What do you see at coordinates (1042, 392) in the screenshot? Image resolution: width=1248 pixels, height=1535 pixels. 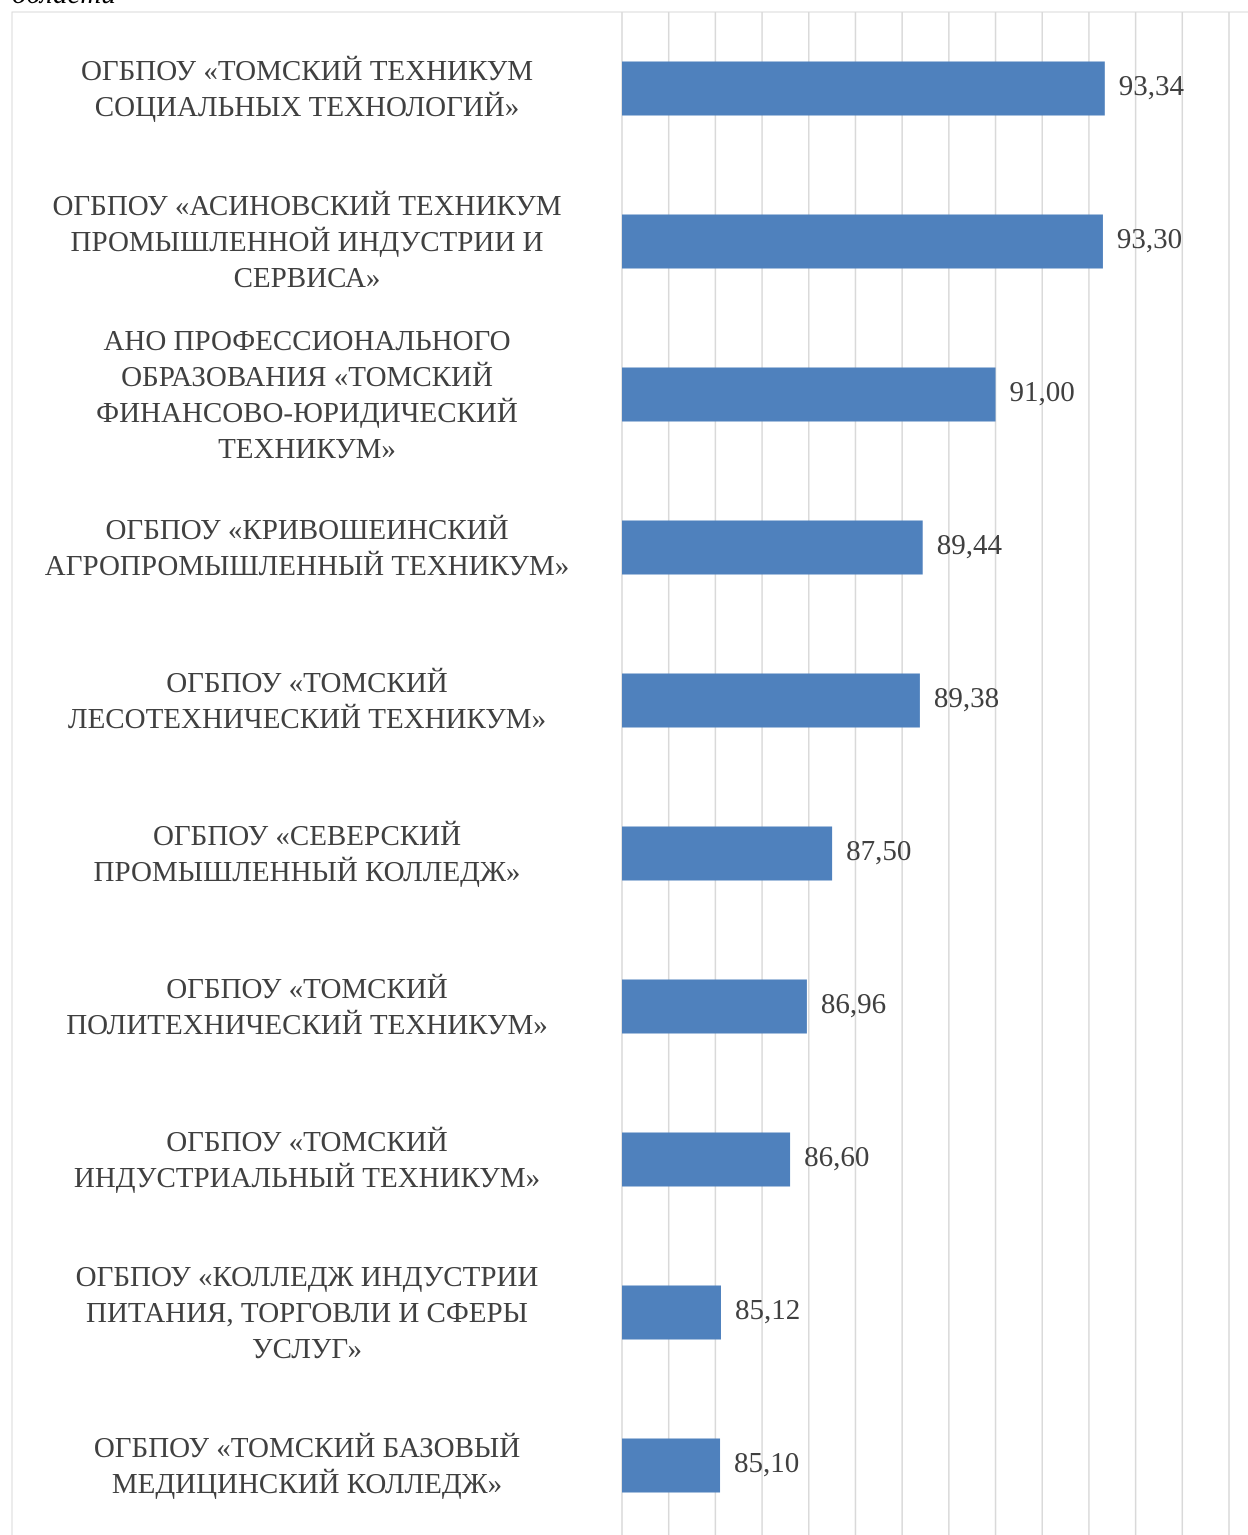 I see `data-label: 91,00` at bounding box center [1042, 392].